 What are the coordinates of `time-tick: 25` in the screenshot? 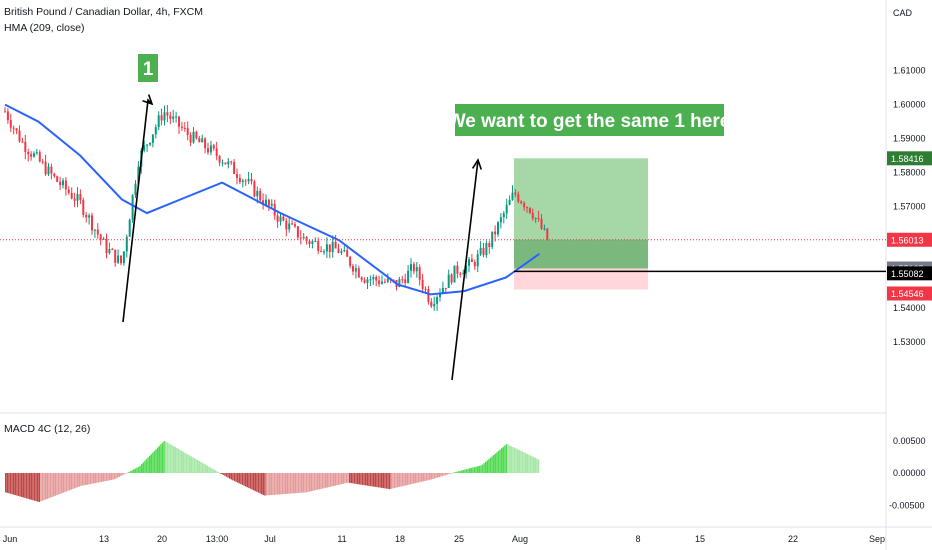 It's located at (459, 539).